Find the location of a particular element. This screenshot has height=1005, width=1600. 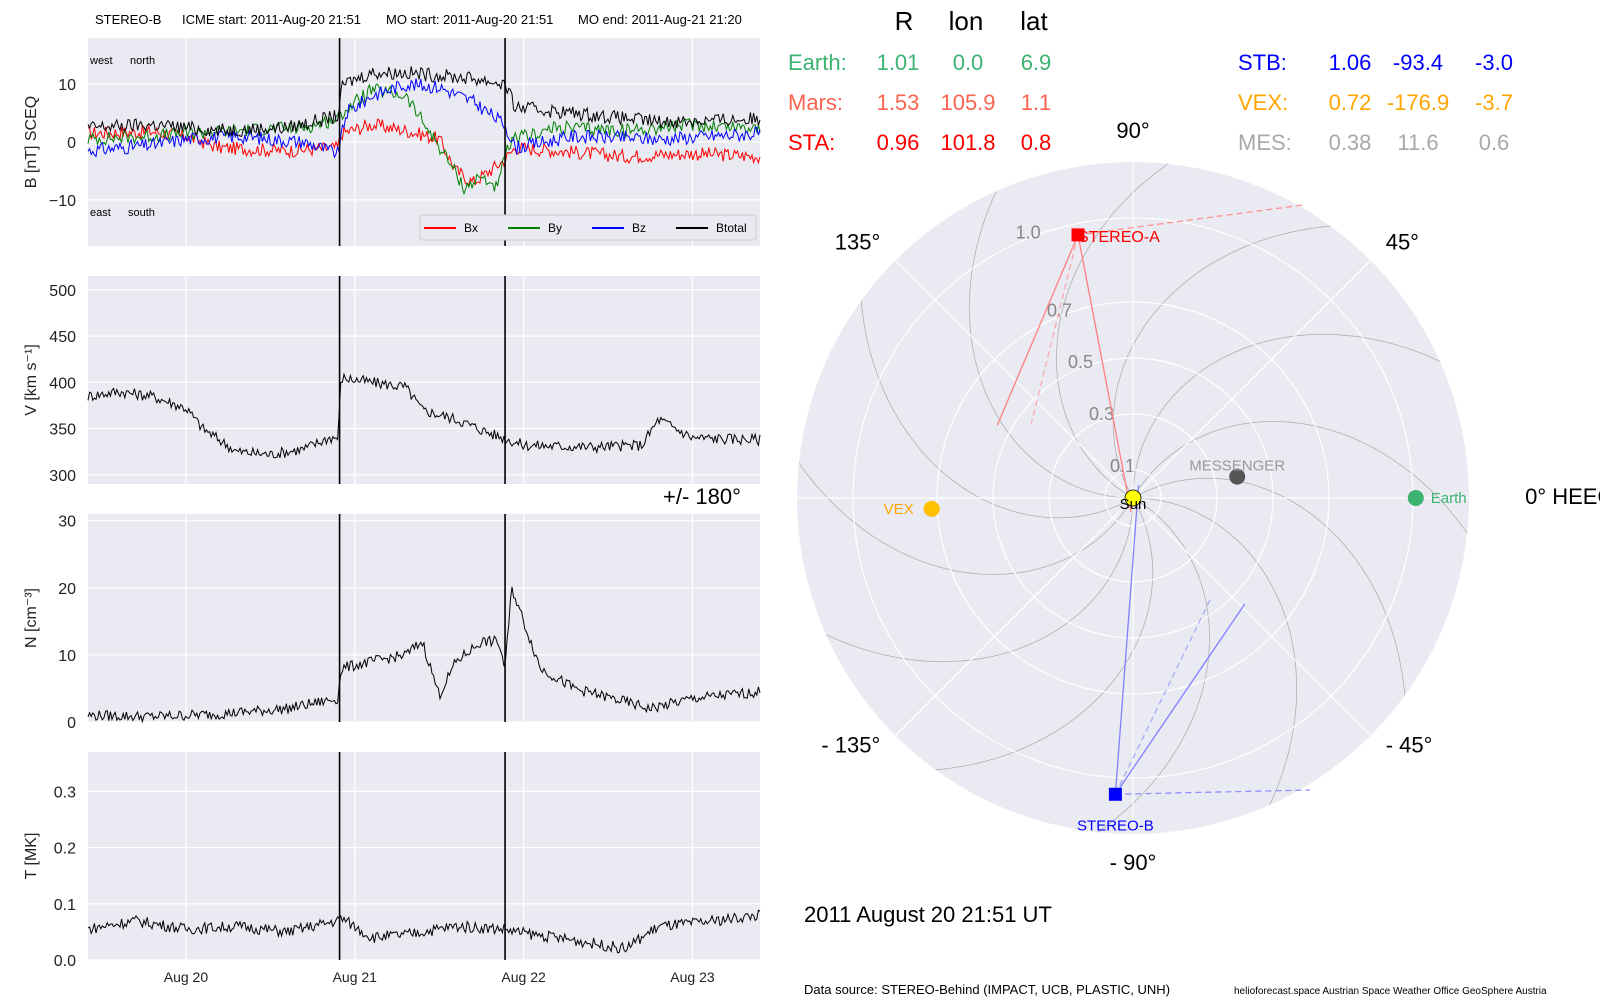

table-cell-lat: -3.7 is located at coordinates (1494, 102).